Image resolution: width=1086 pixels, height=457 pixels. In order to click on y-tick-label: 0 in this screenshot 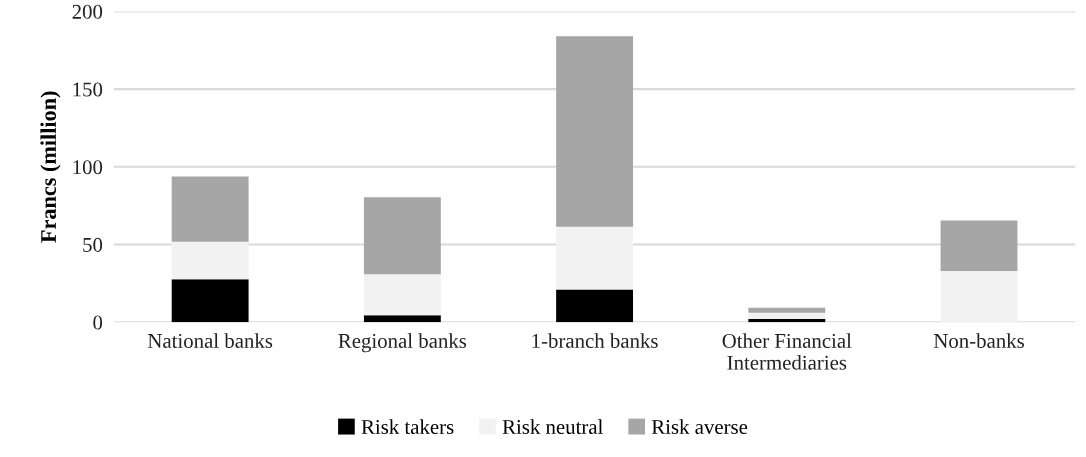, I will do `click(98, 322)`.